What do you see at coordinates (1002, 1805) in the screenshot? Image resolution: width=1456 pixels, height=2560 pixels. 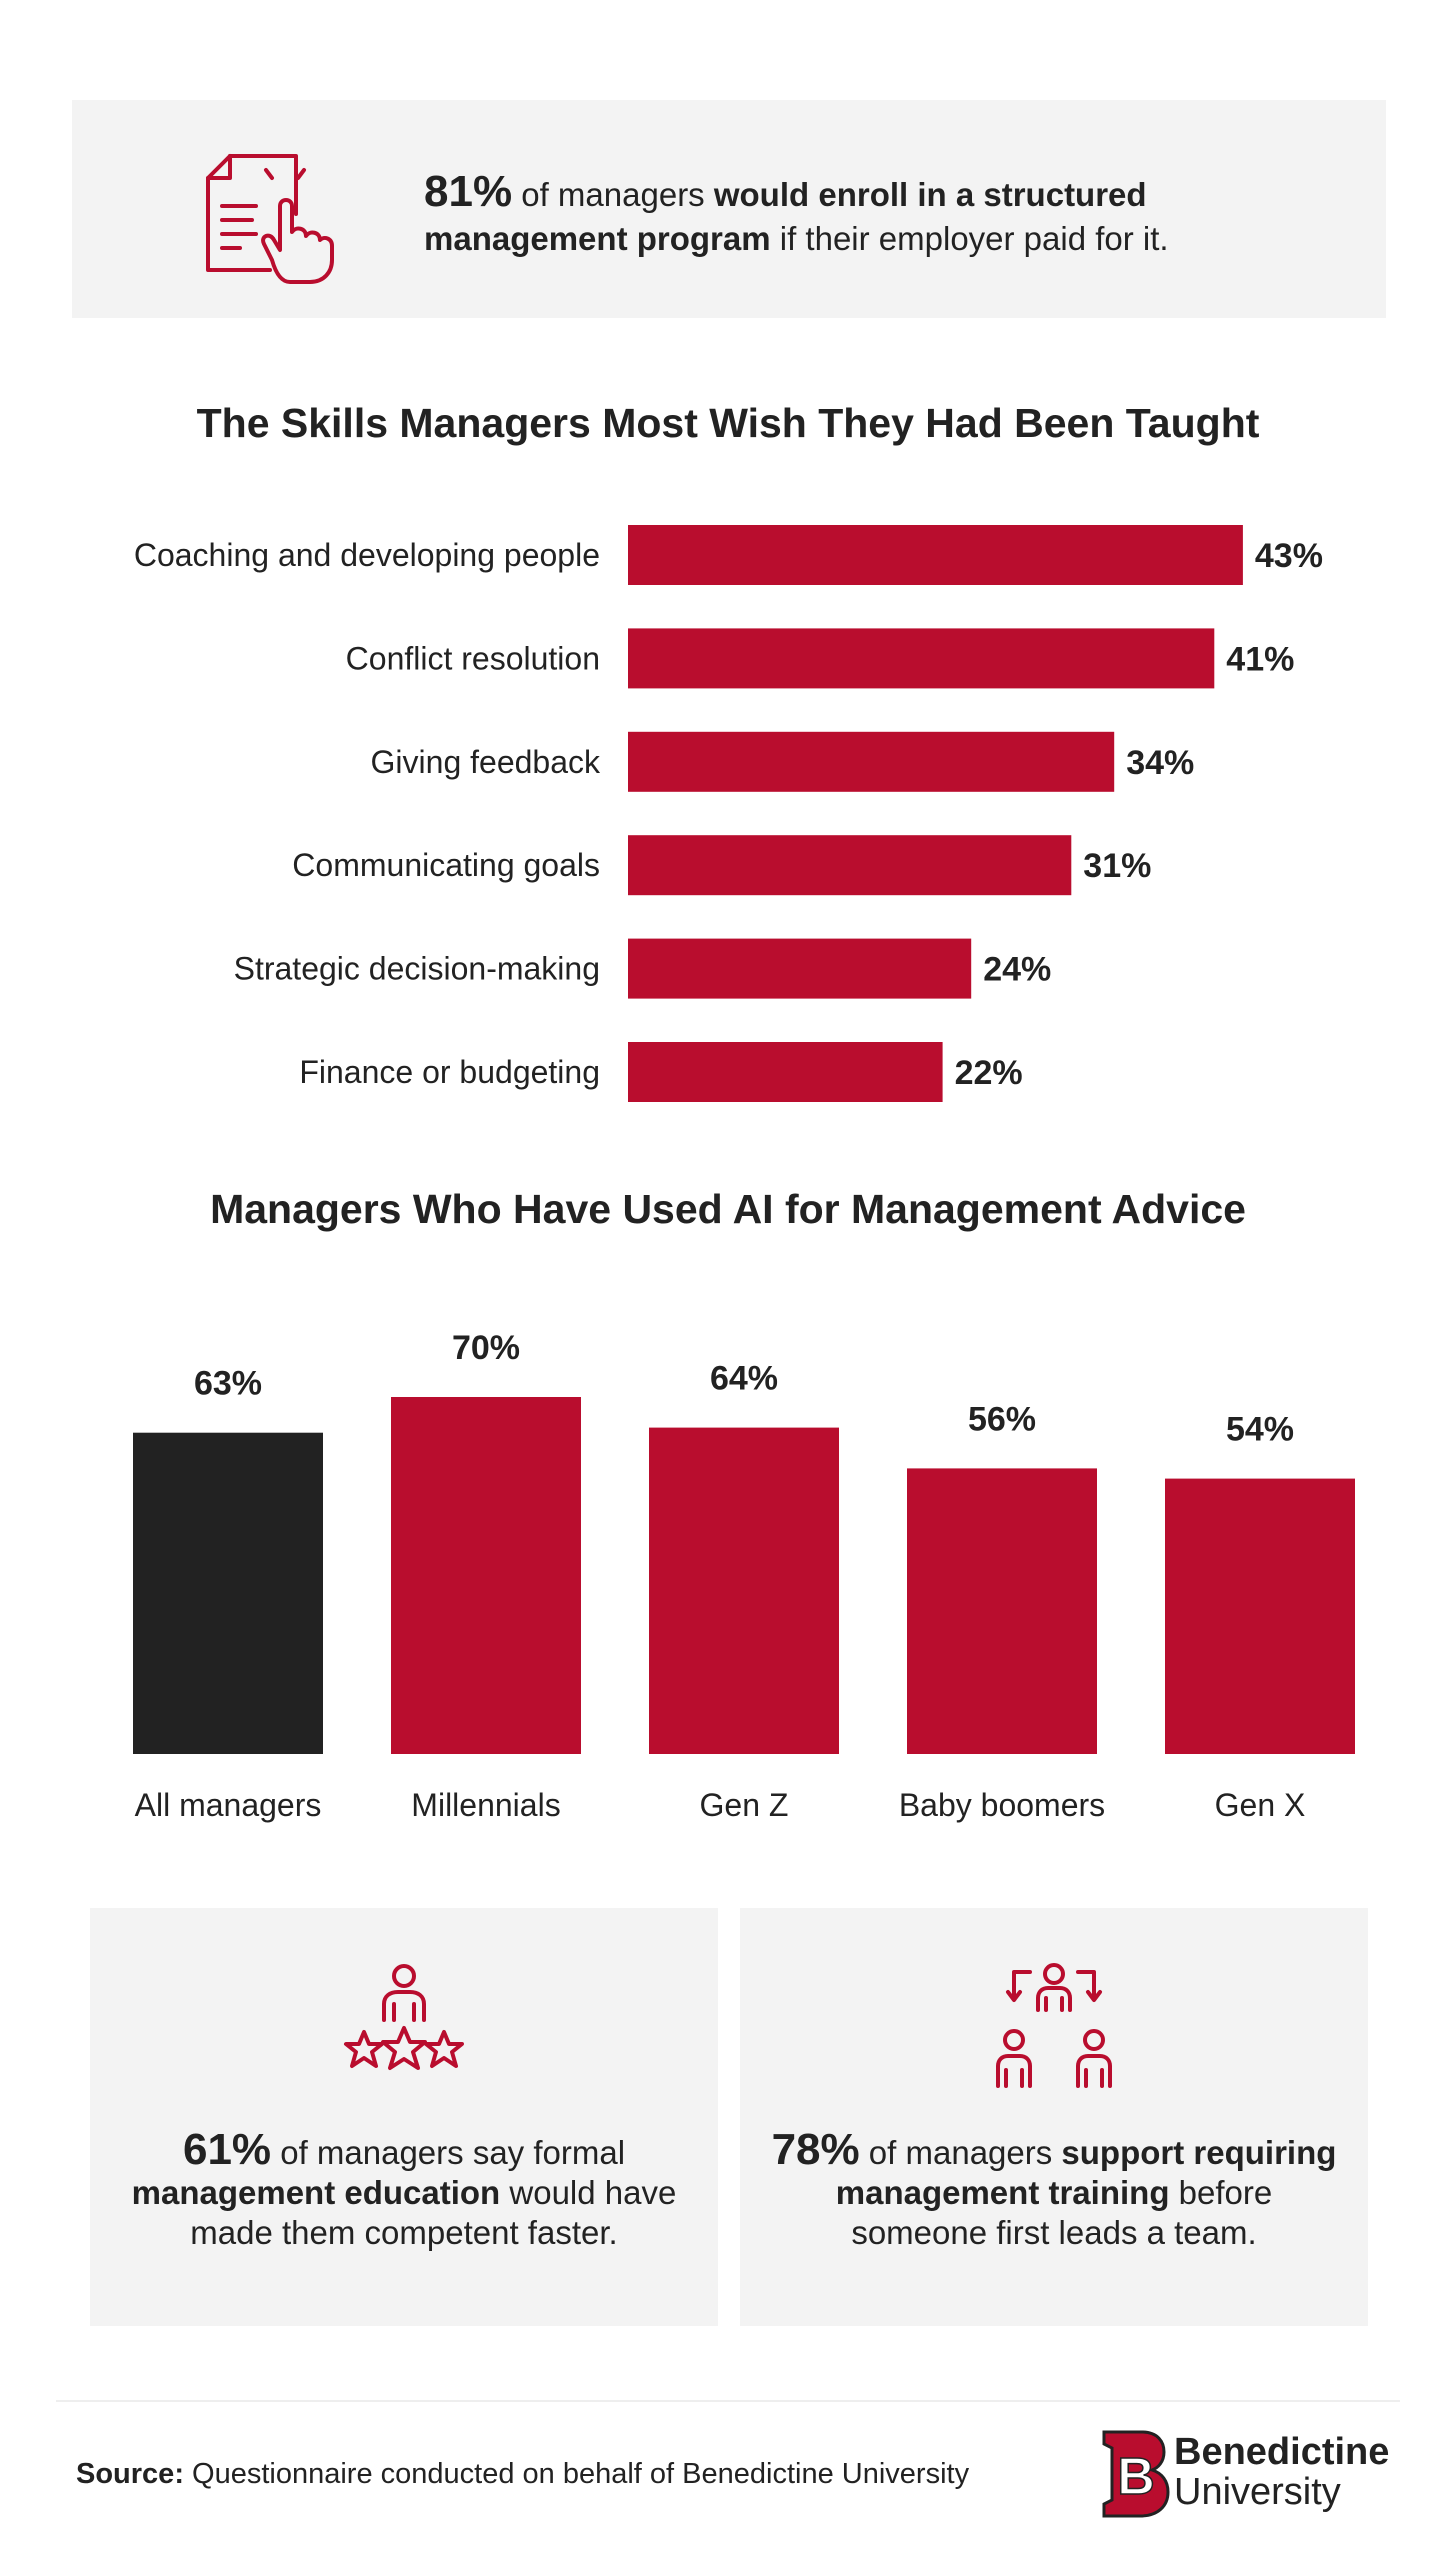 I see `ai-category-baby-boomers: Baby boomers` at bounding box center [1002, 1805].